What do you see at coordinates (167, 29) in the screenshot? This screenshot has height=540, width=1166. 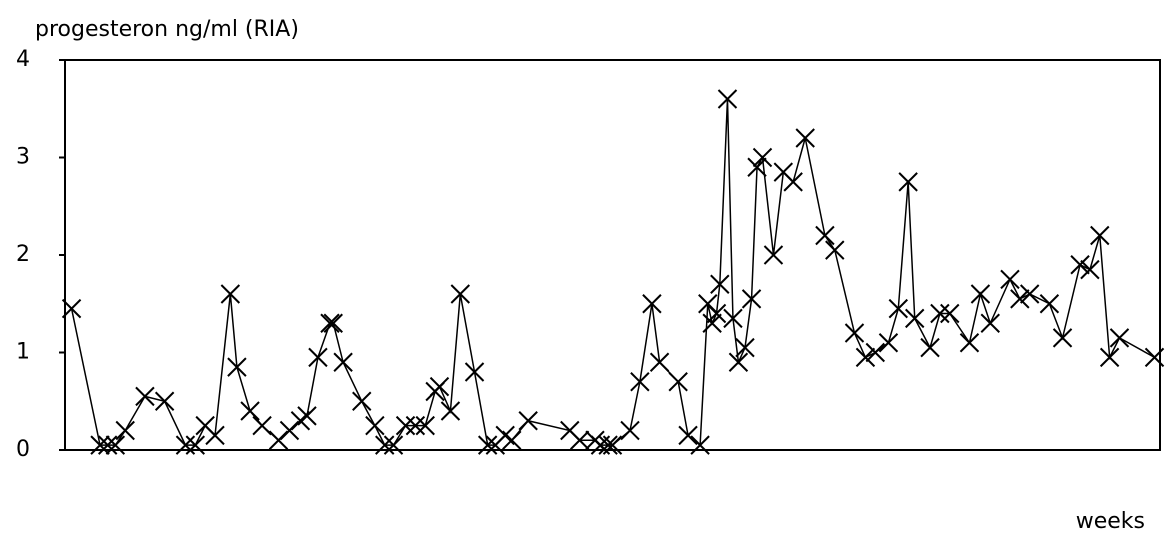 I see `chart-title: progesteron ng/ml (RIA)` at bounding box center [167, 29].